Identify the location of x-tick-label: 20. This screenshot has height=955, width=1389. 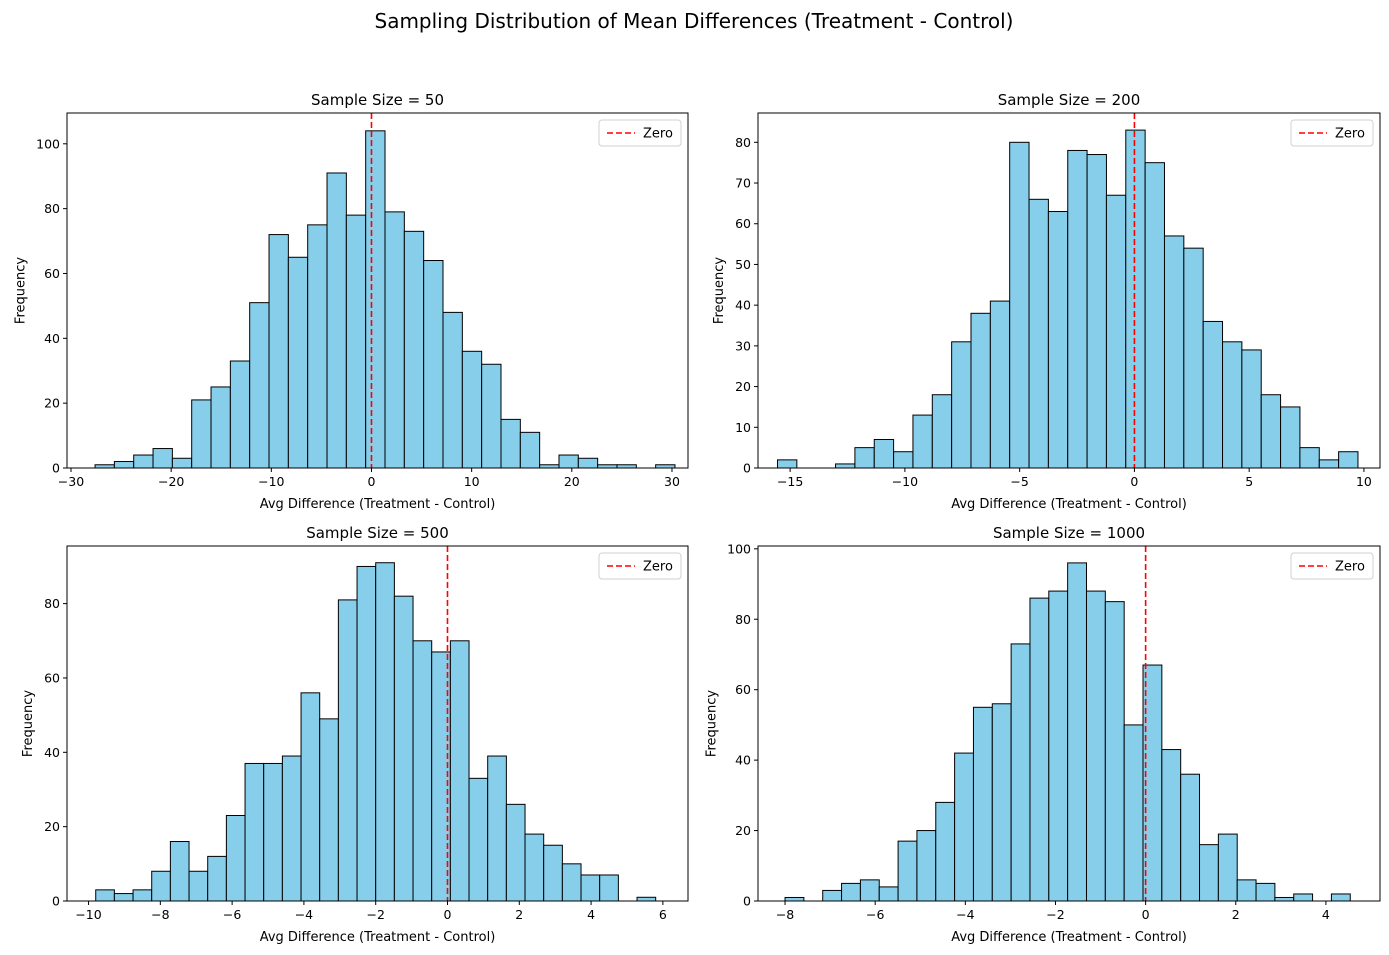
(572, 481).